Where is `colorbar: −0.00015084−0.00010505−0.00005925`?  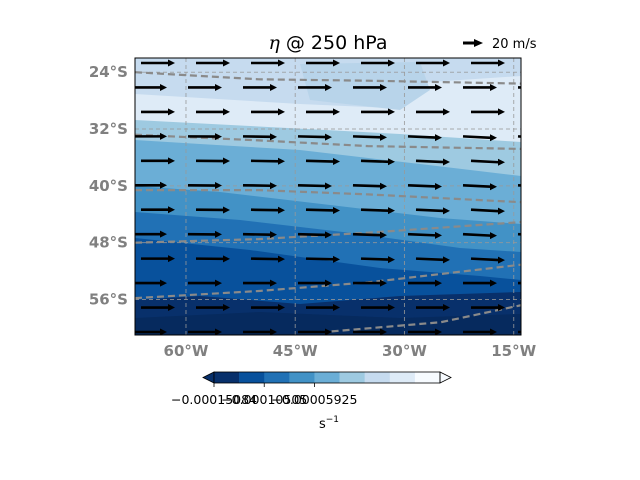
colorbar: −0.00015084−0.00010505−0.00005925 is located at coordinates (311, 389).